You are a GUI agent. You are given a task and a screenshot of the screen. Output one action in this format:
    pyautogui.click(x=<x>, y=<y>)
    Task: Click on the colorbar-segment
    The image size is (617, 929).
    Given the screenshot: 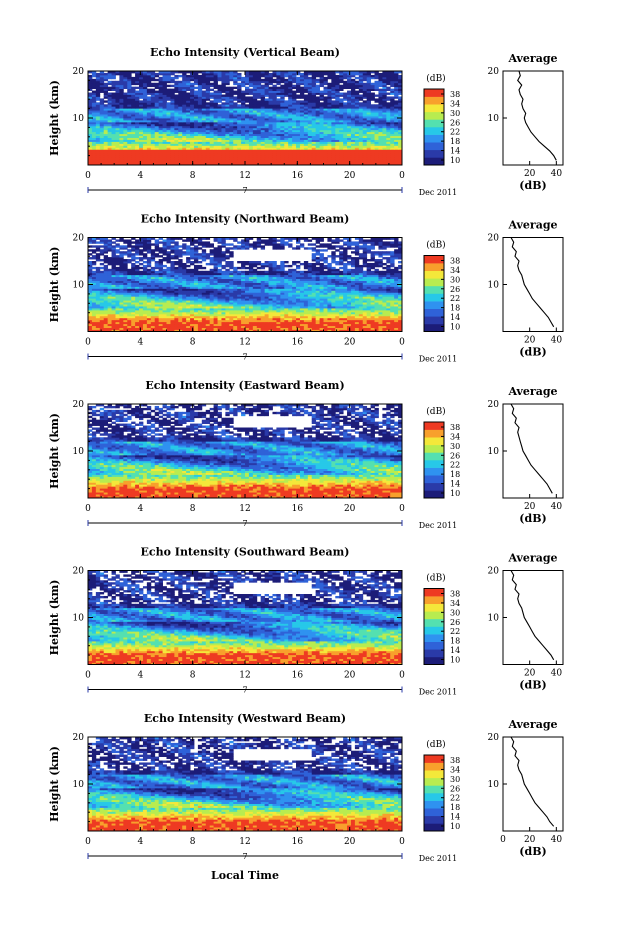 What is the action you would take?
    pyautogui.click(x=434, y=93)
    